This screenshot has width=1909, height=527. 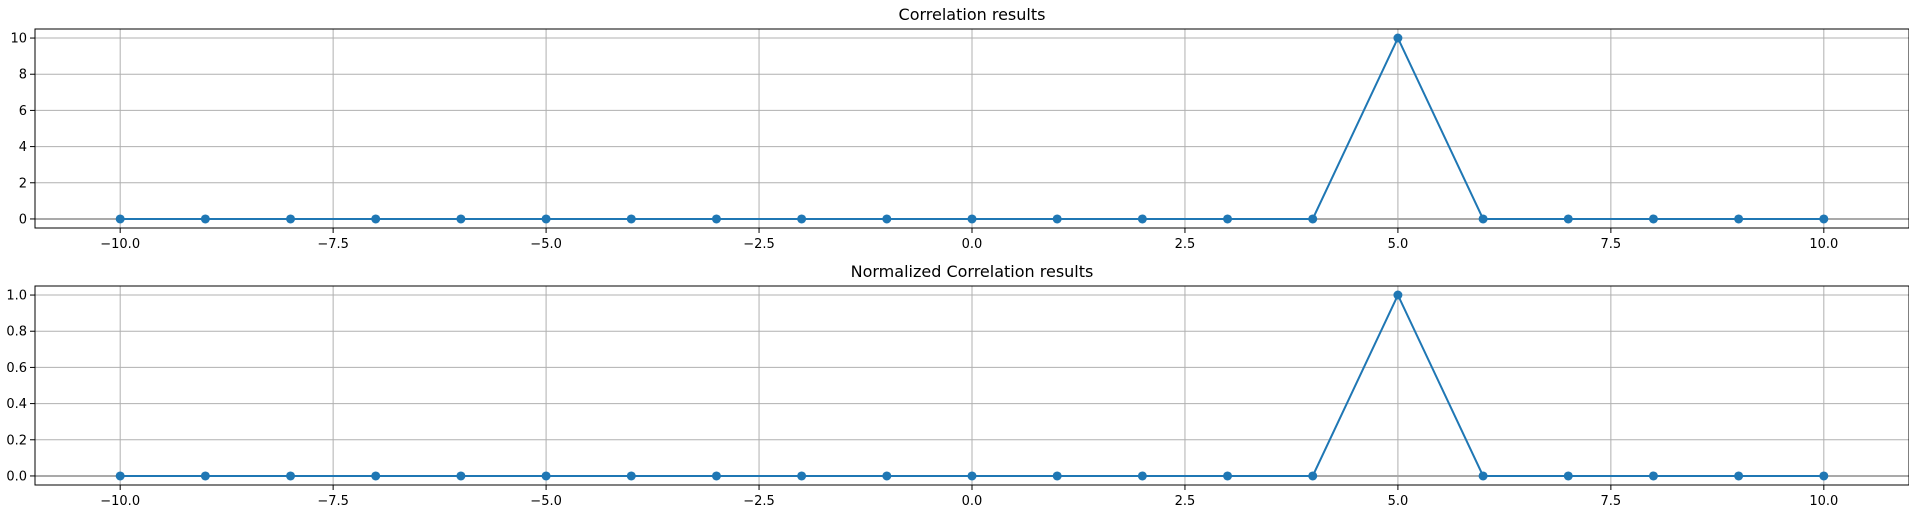 I want to click on y-tick-label: 0, so click(x=23, y=219).